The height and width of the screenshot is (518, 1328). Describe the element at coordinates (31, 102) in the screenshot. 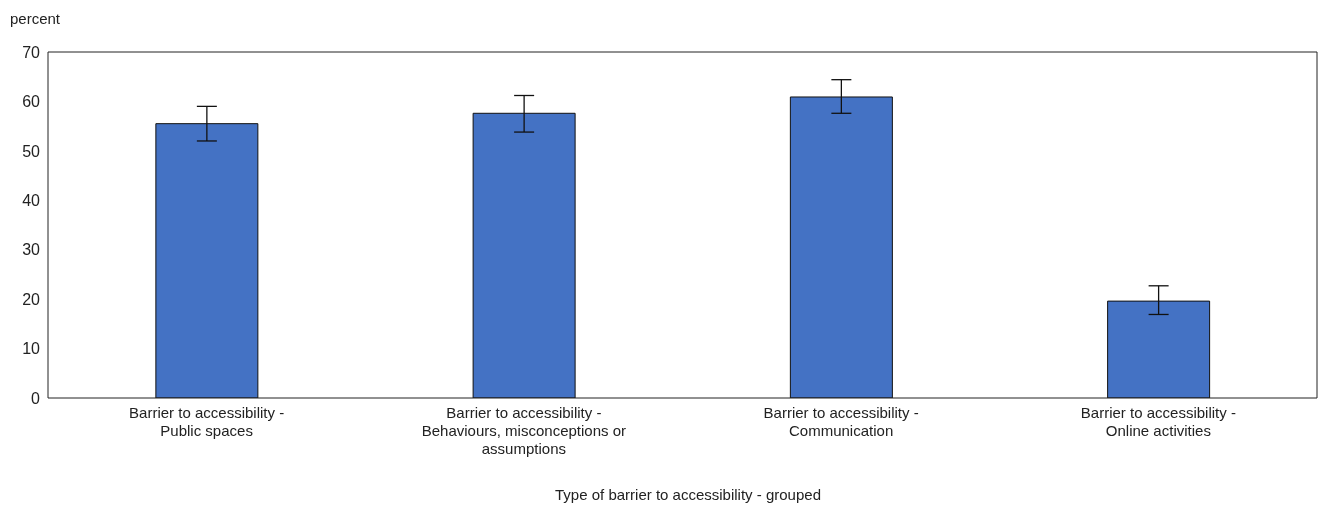

I see `y-tick-label: 60` at that location.